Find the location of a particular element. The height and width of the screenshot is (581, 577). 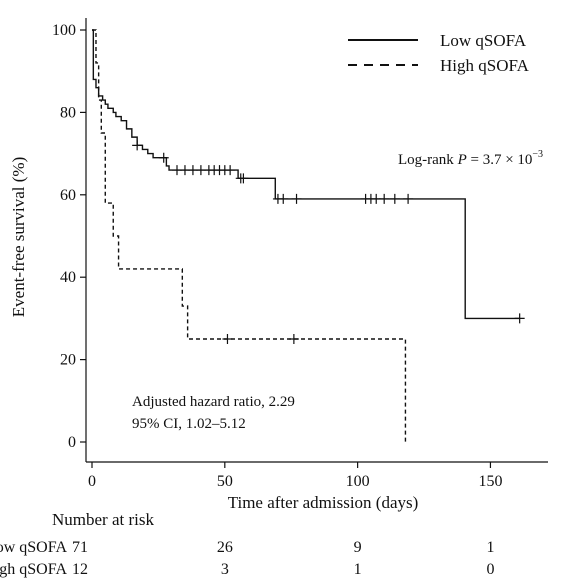

risk-table-title: Number at risk is located at coordinates (103, 519).